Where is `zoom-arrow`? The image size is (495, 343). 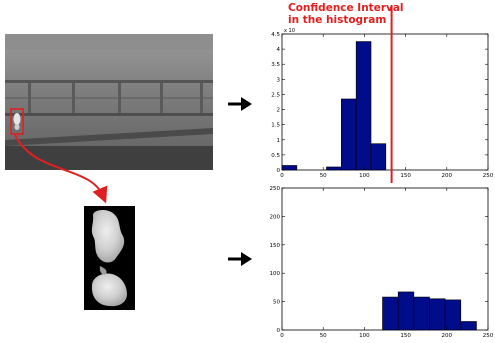
zoom-arrow is located at coordinates (61, 169).